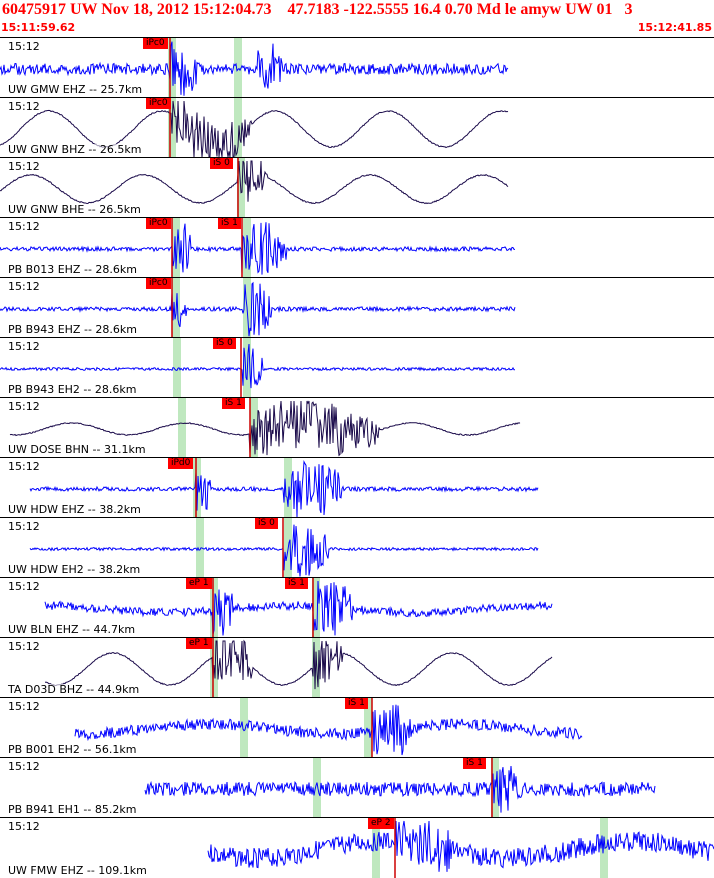 The image size is (714, 878). Describe the element at coordinates (77, 870) in the screenshot. I see `station-channel-label: UW FMW EHZ -- 109.1km` at that location.